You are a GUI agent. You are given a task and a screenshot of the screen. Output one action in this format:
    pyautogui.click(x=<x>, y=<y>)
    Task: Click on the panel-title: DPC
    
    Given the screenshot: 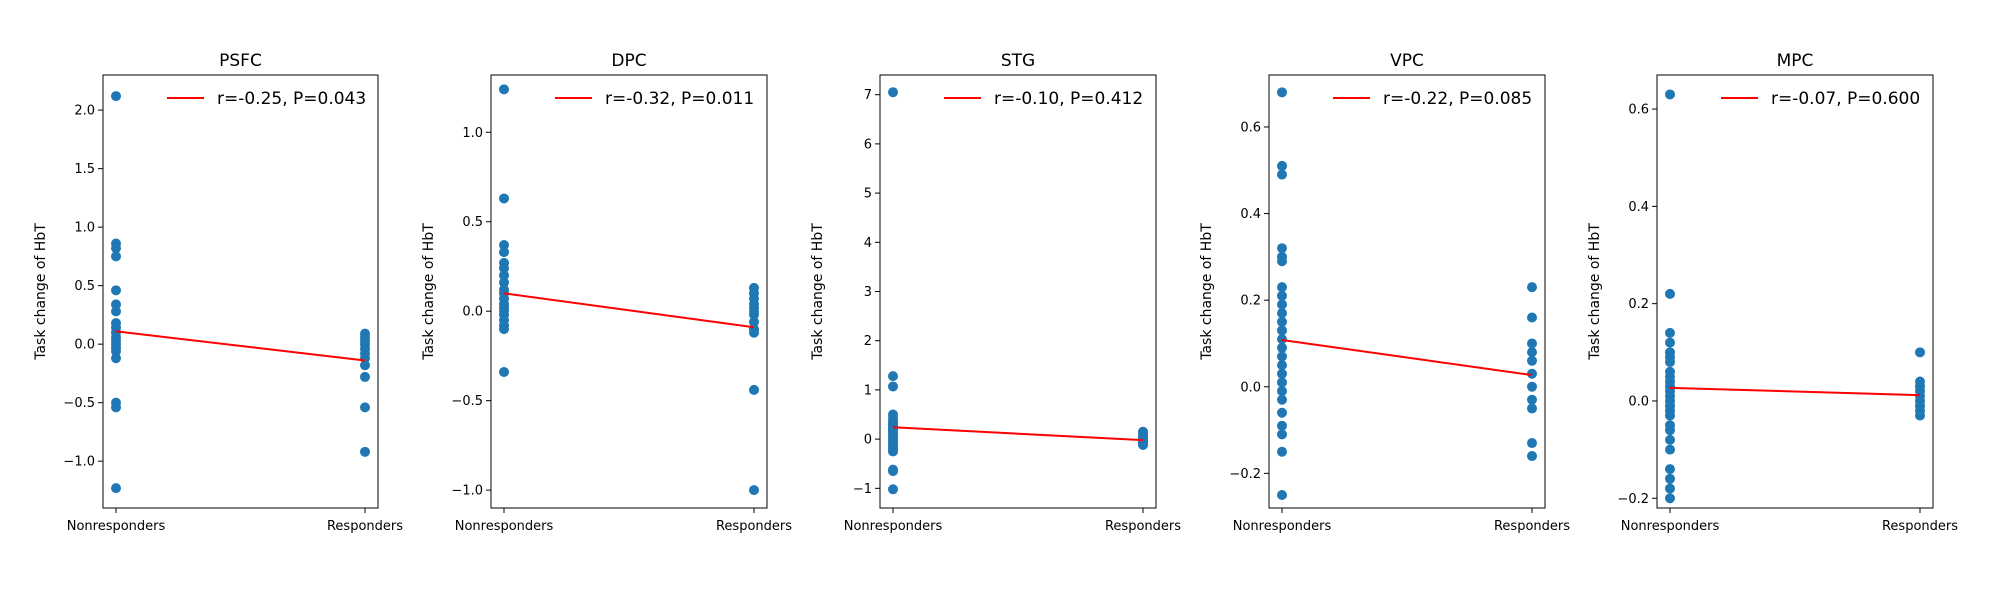 What is the action you would take?
    pyautogui.click(x=628, y=61)
    